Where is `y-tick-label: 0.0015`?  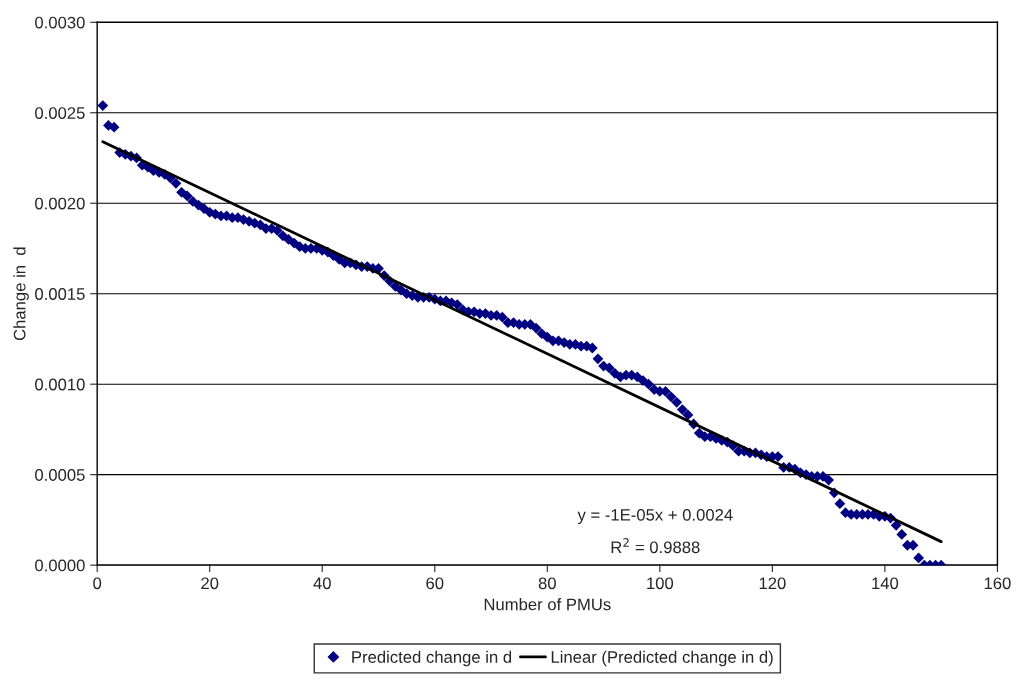
y-tick-label: 0.0015 is located at coordinates (60, 294).